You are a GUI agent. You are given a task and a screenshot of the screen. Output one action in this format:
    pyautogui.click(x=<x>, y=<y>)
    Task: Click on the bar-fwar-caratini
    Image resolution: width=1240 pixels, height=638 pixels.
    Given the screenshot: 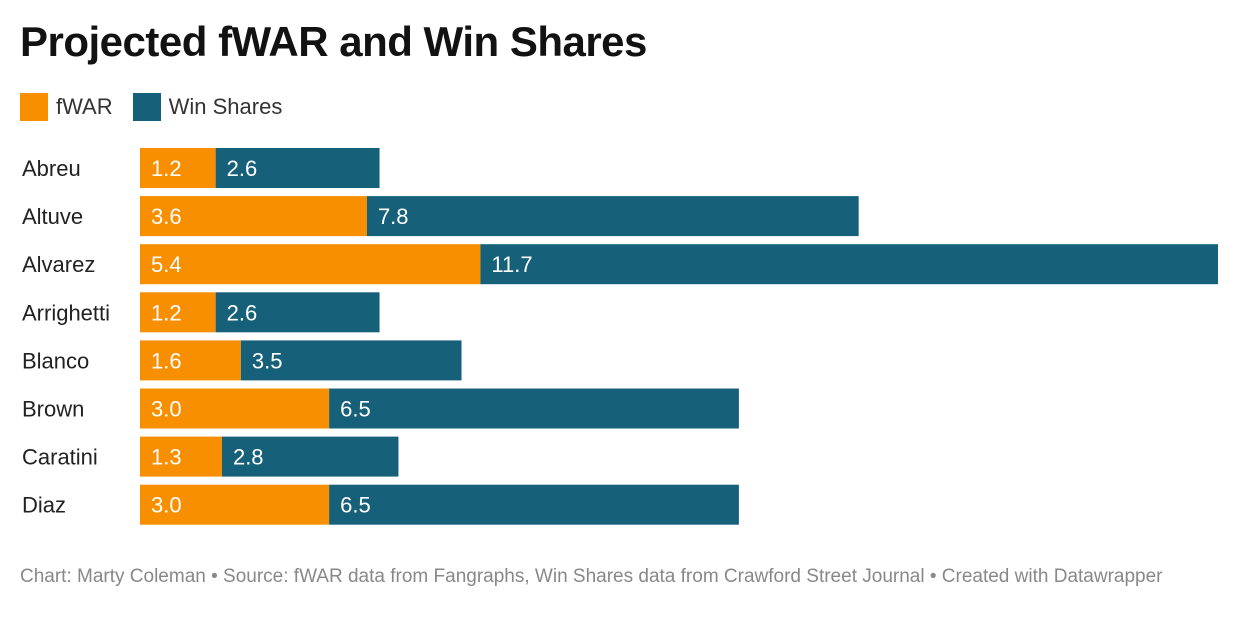 What is the action you would take?
    pyautogui.click(x=181, y=456)
    